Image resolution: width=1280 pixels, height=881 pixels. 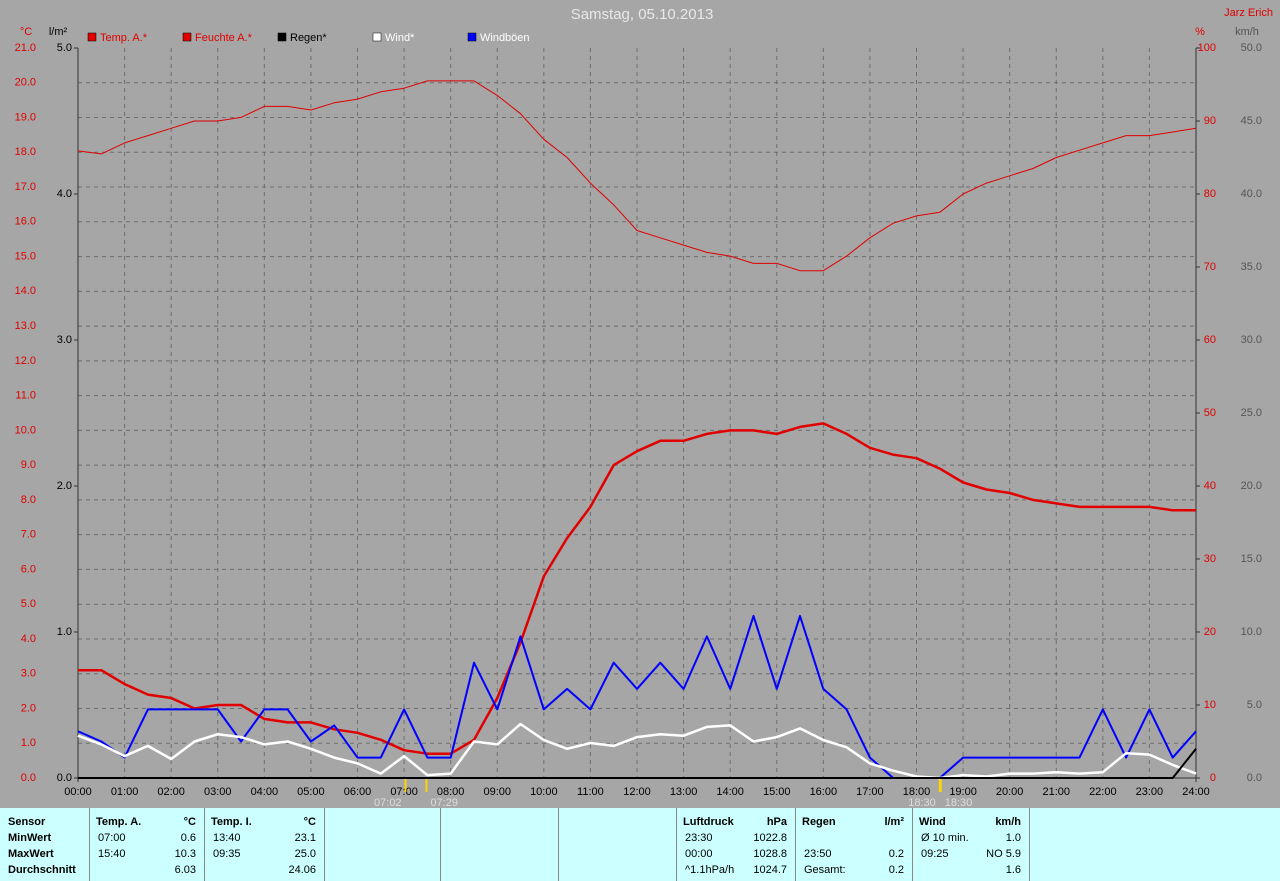 I want to click on x-tick-label: 15:00, so click(x=777, y=792).